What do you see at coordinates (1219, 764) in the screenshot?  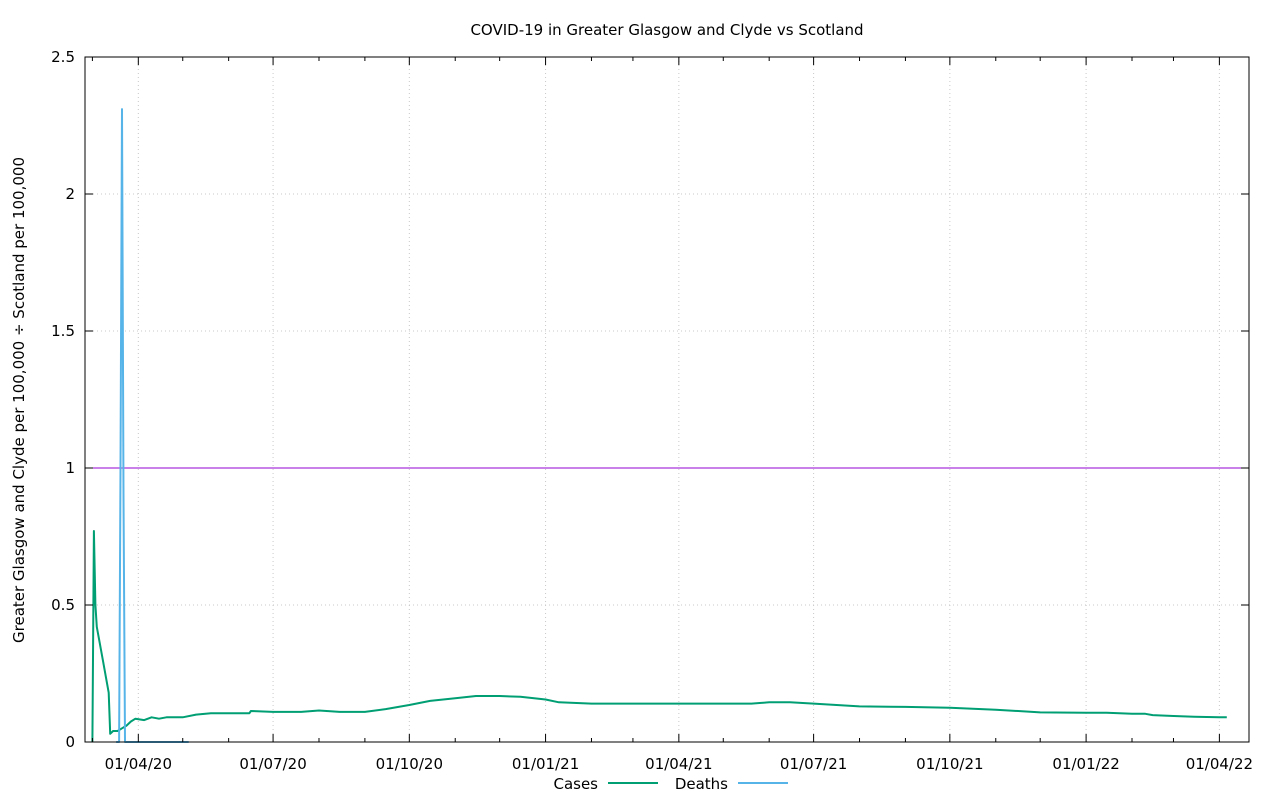 I see `x-tick-label: 01/04/22` at bounding box center [1219, 764].